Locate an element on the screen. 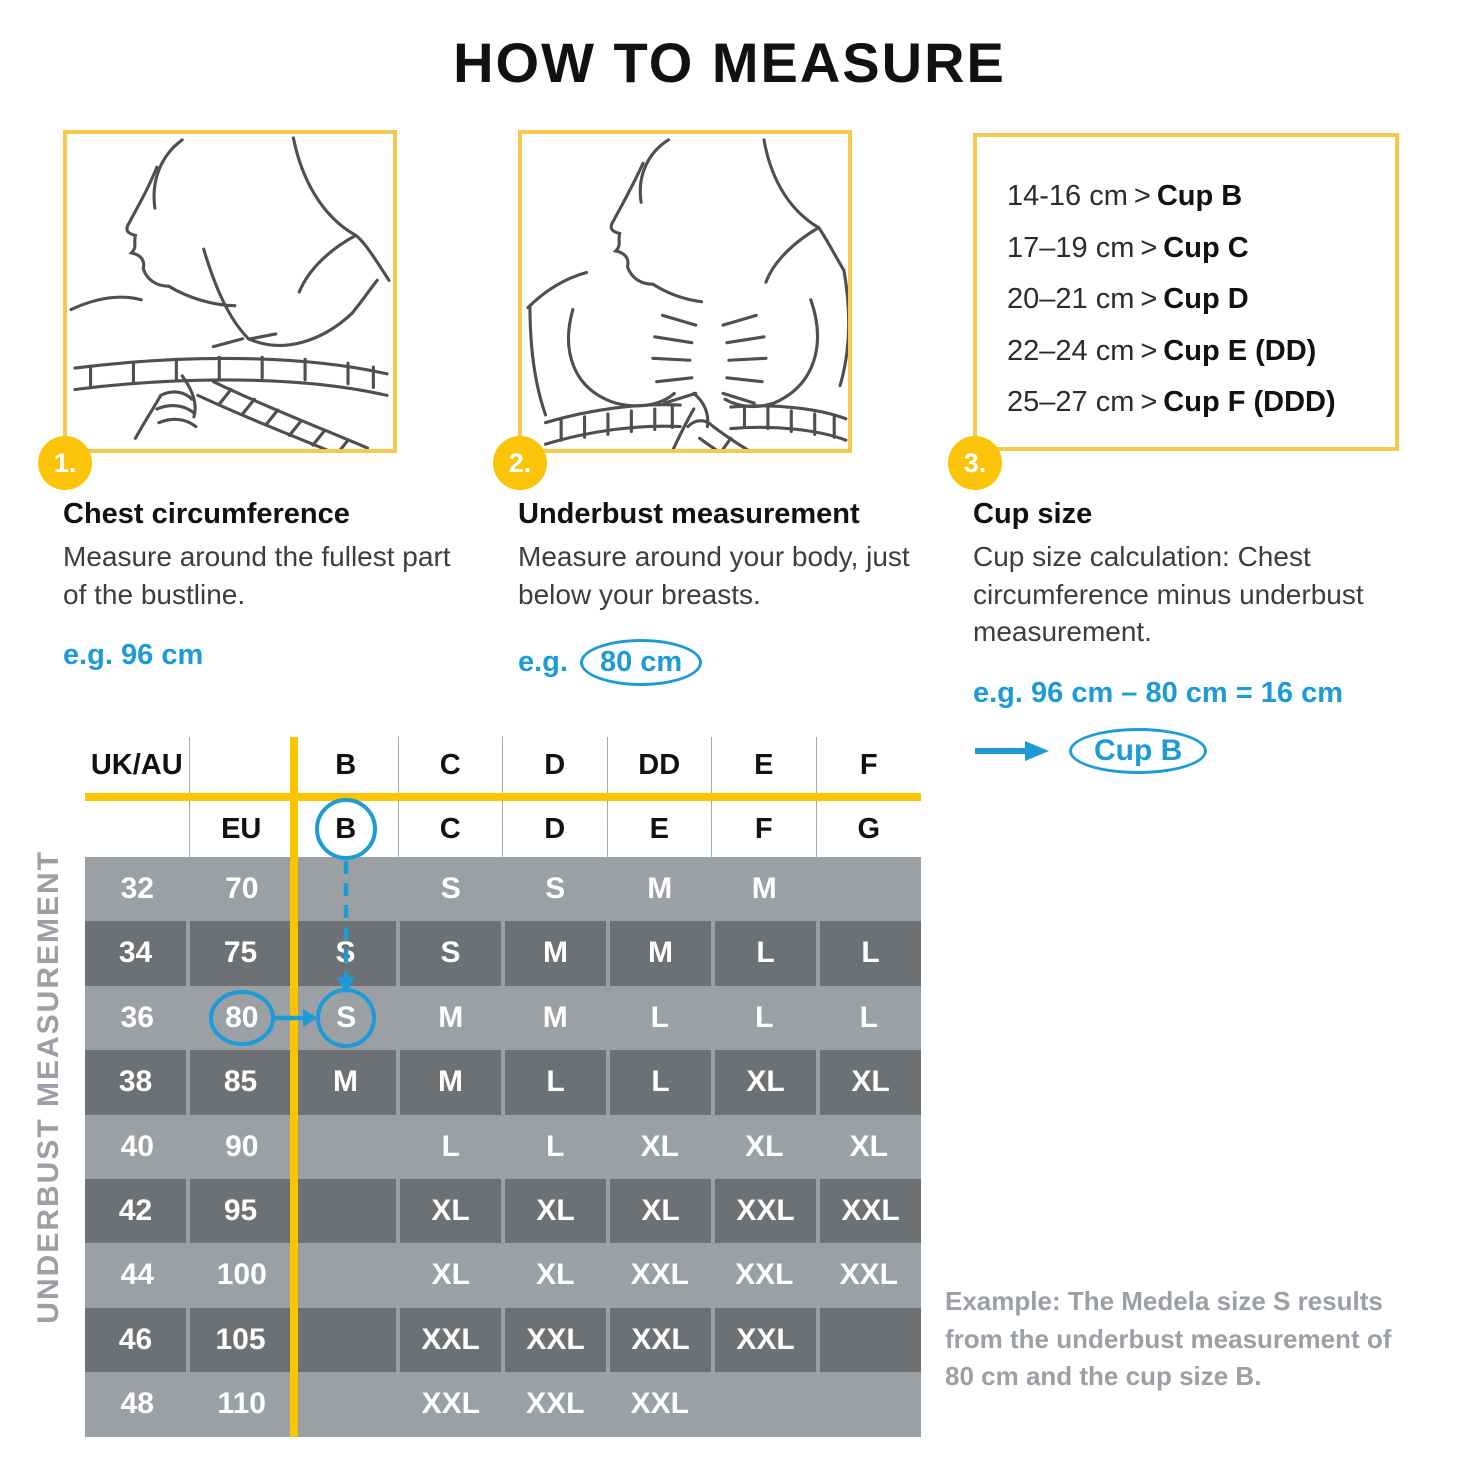 The width and height of the screenshot is (1459, 1459). table-row: 48 110 XXL XXL XXL is located at coordinates (503, 1404).